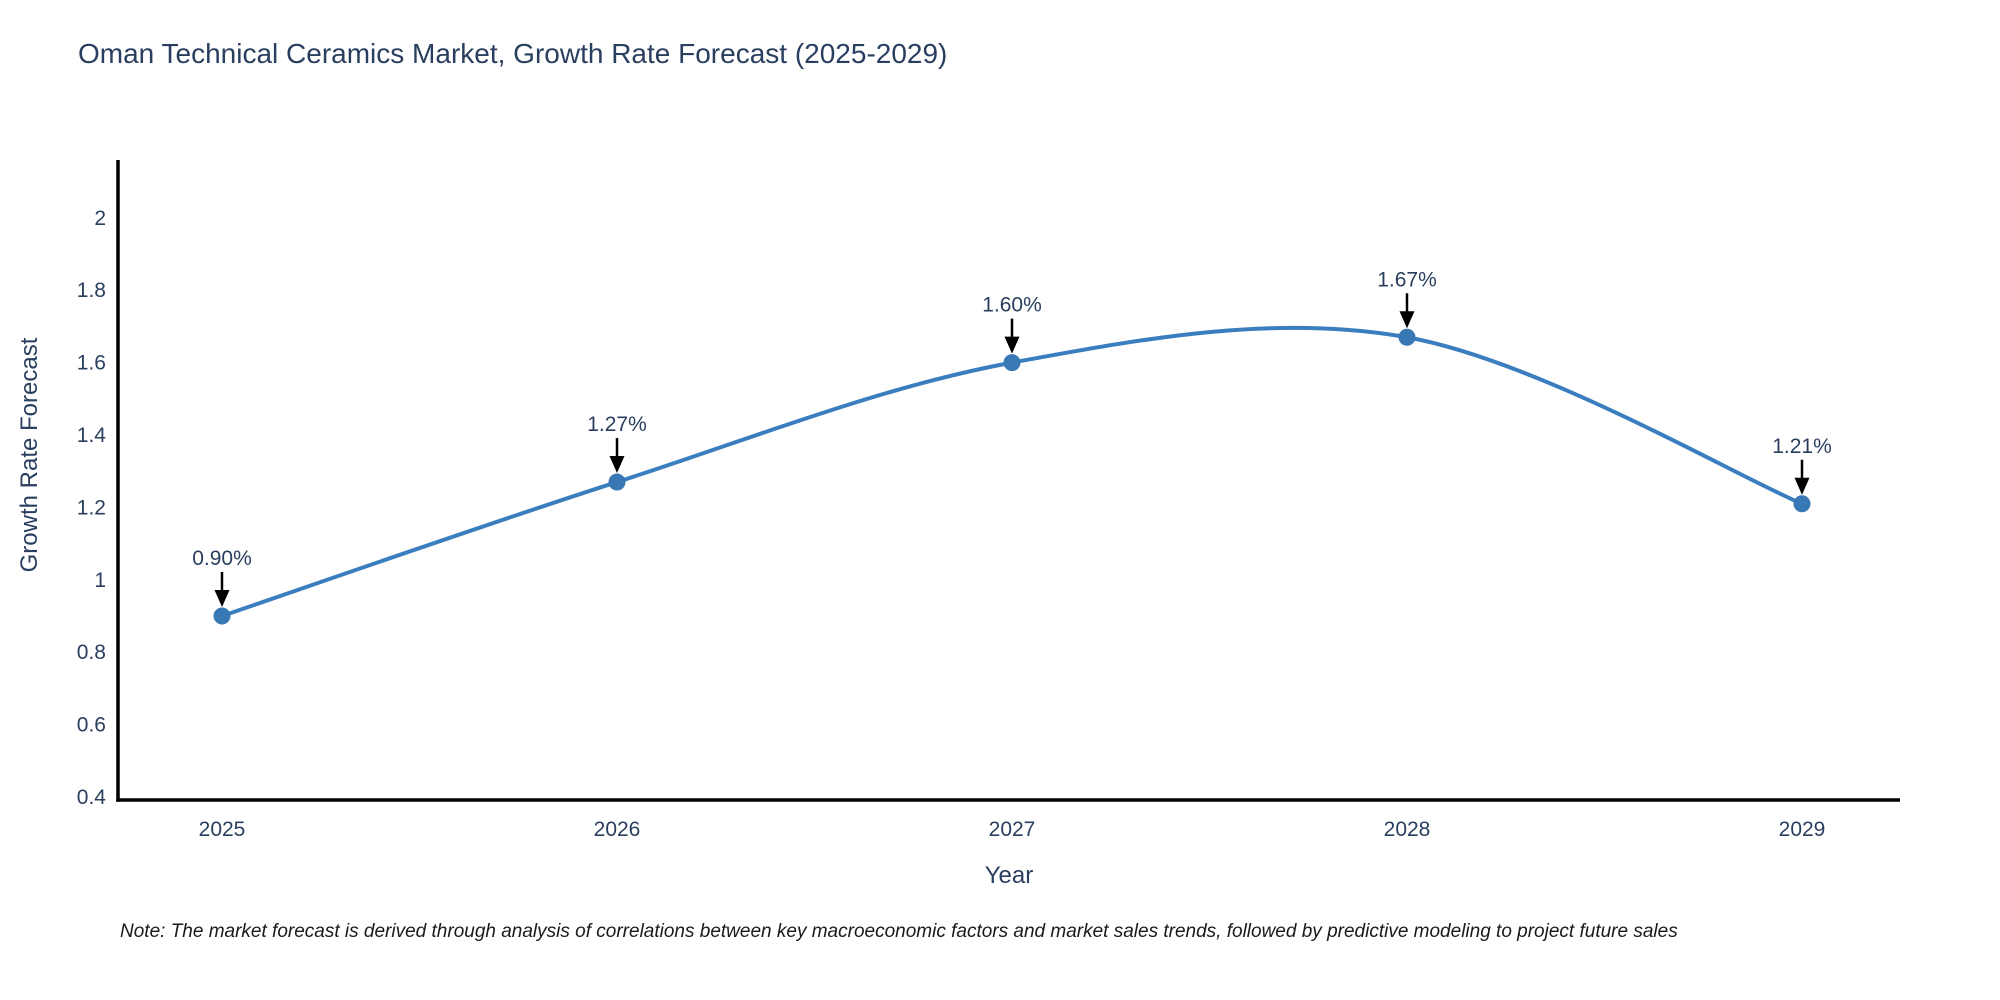 Image resolution: width=2000 pixels, height=1000 pixels. I want to click on x-tick-label: 2027, so click(1012, 829).